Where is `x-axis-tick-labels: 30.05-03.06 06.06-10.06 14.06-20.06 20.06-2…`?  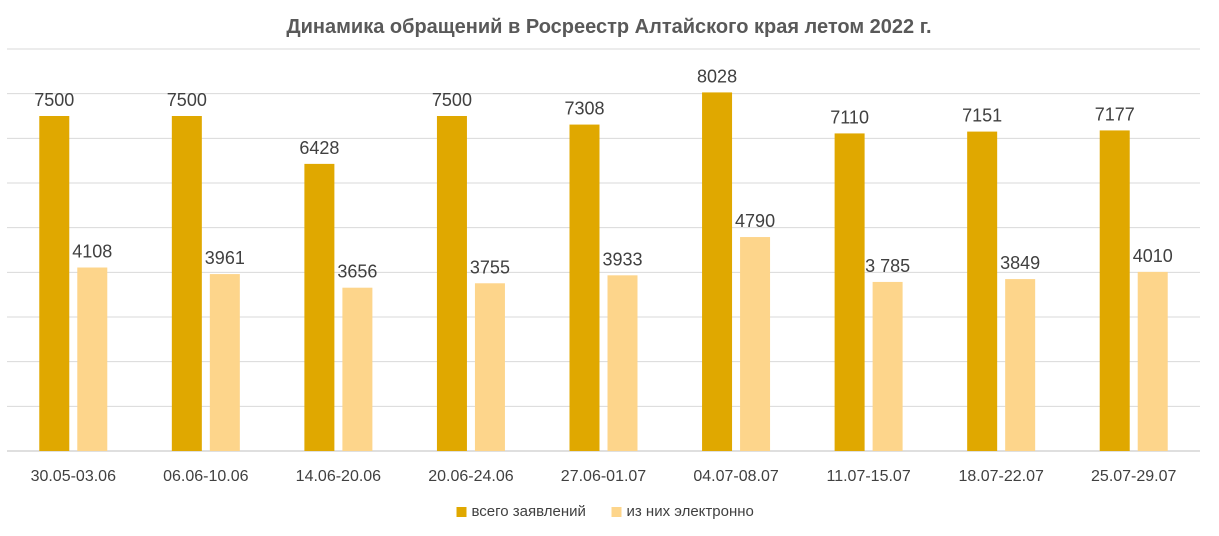
x-axis-tick-labels: 30.05-03.06 06.06-10.06 14.06-20.06 20.06-2… is located at coordinates (604, 476).